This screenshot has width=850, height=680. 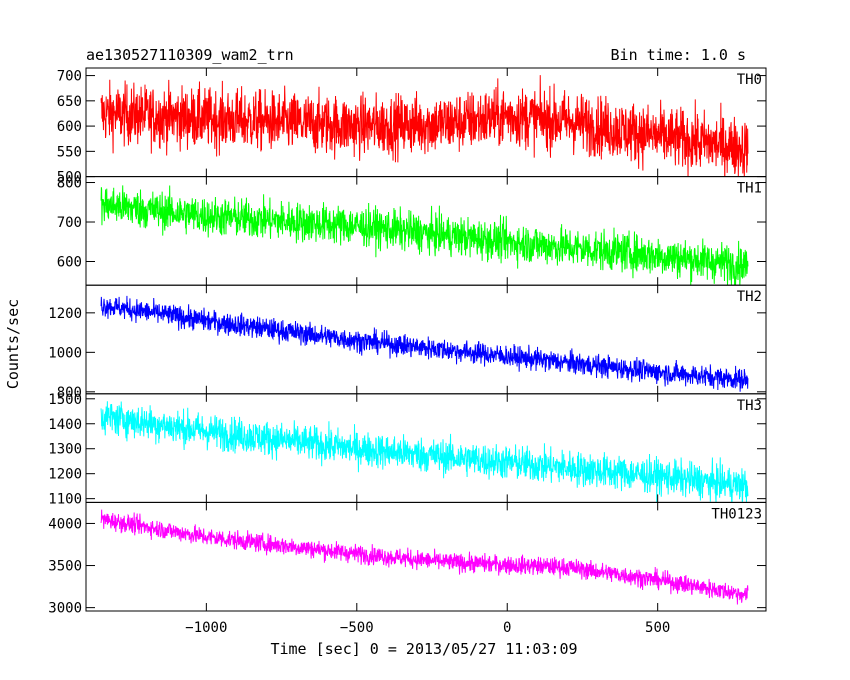 I want to click on panel-th0: 500 550 600 650 700 TH0, so click(x=412, y=126).